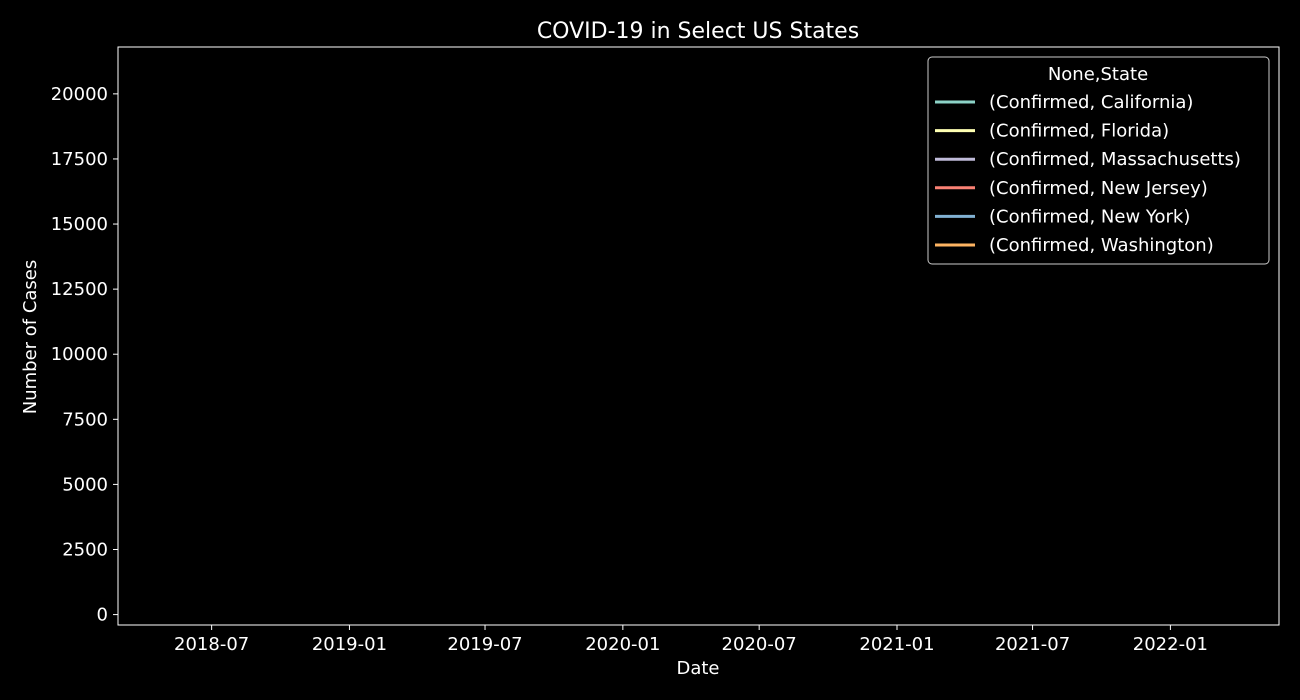 The width and height of the screenshot is (1300, 700). Describe the element at coordinates (85, 549) in the screenshot. I see `y-tick-label: 2500` at that location.